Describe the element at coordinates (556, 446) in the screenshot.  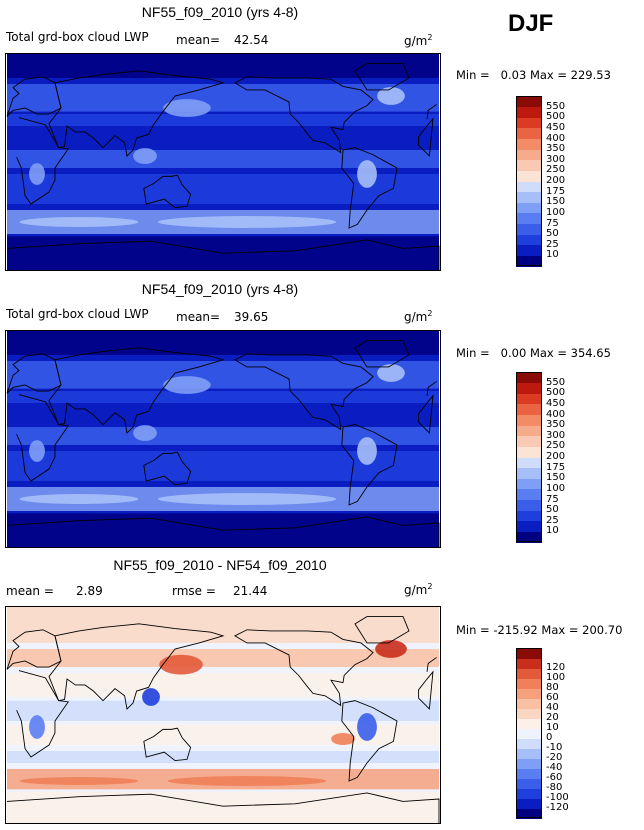
I see `panel-2-colorbar-tick-label: 250` at that location.